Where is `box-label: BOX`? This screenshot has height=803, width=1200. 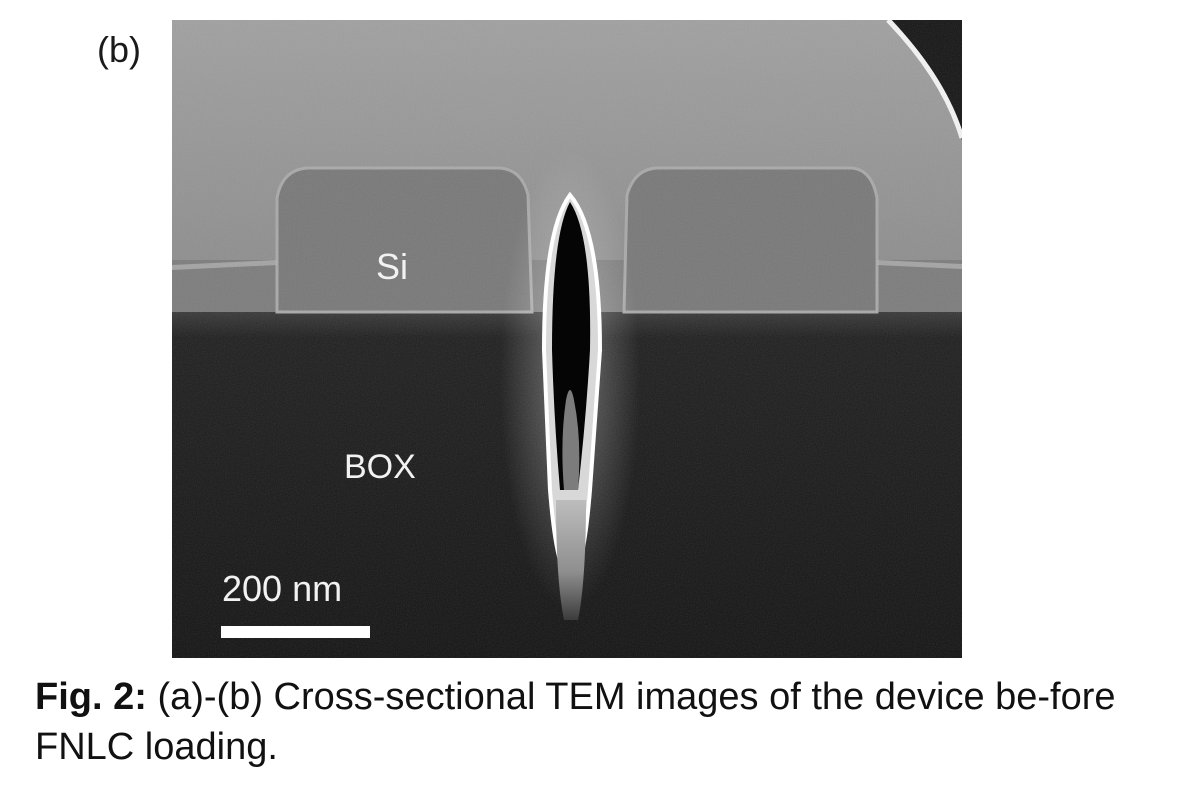
box-label: BOX is located at coordinates (380, 467).